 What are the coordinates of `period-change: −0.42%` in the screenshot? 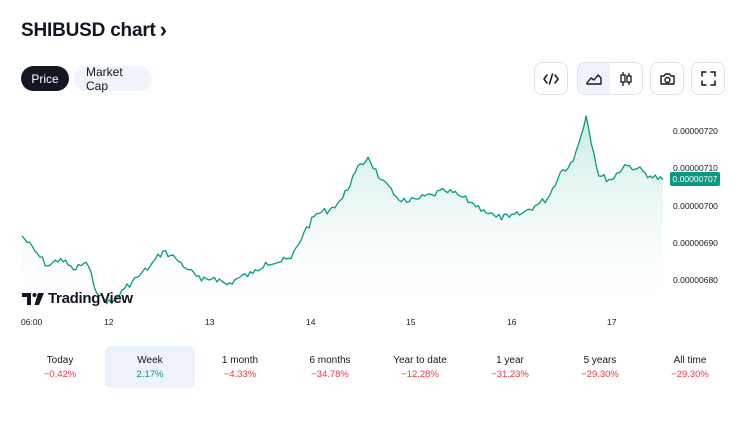 It's located at (60, 374).